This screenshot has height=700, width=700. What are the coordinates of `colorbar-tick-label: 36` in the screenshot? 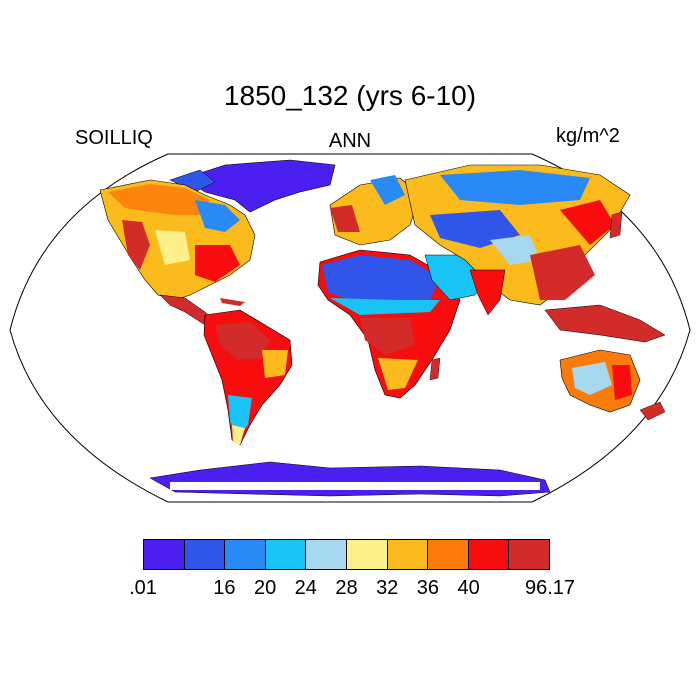 It's located at (428, 588).